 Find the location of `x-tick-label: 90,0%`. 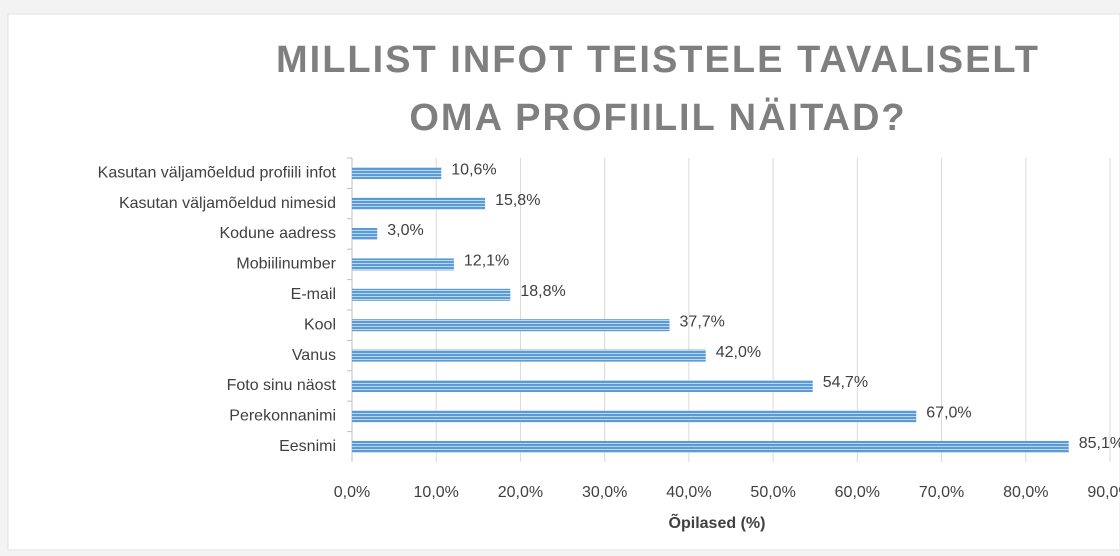

x-tick-label: 90,0% is located at coordinates (1103, 492).